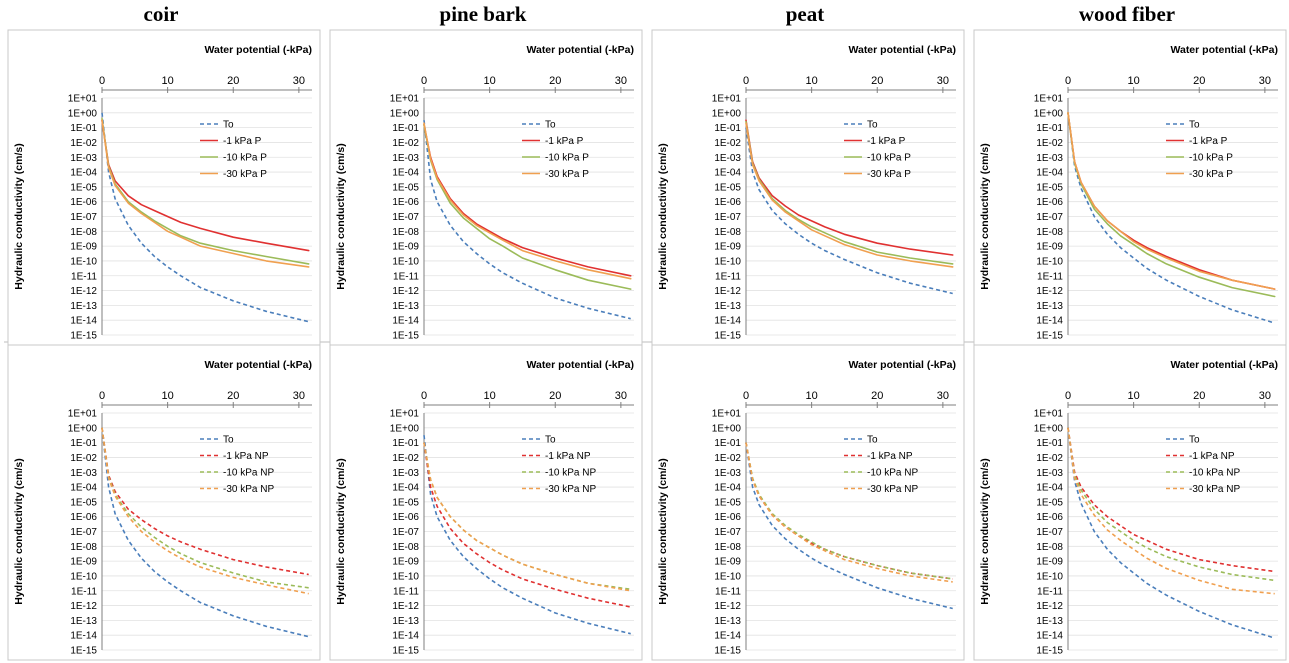 The width and height of the screenshot is (1289, 663). Describe the element at coordinates (849, 512) in the screenshot. I see `series-line-30-kpa-np` at that location.